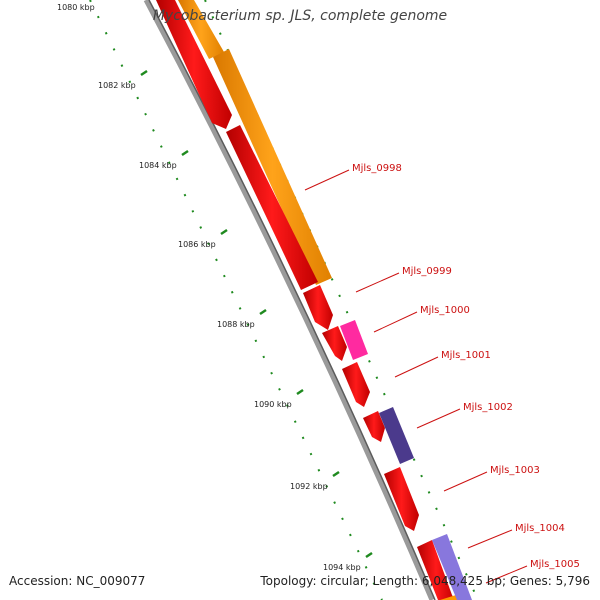 The image size is (600, 600). What do you see at coordinates (77, 581) in the screenshot?
I see `accession-text: Accession: NC_009077` at bounding box center [77, 581].